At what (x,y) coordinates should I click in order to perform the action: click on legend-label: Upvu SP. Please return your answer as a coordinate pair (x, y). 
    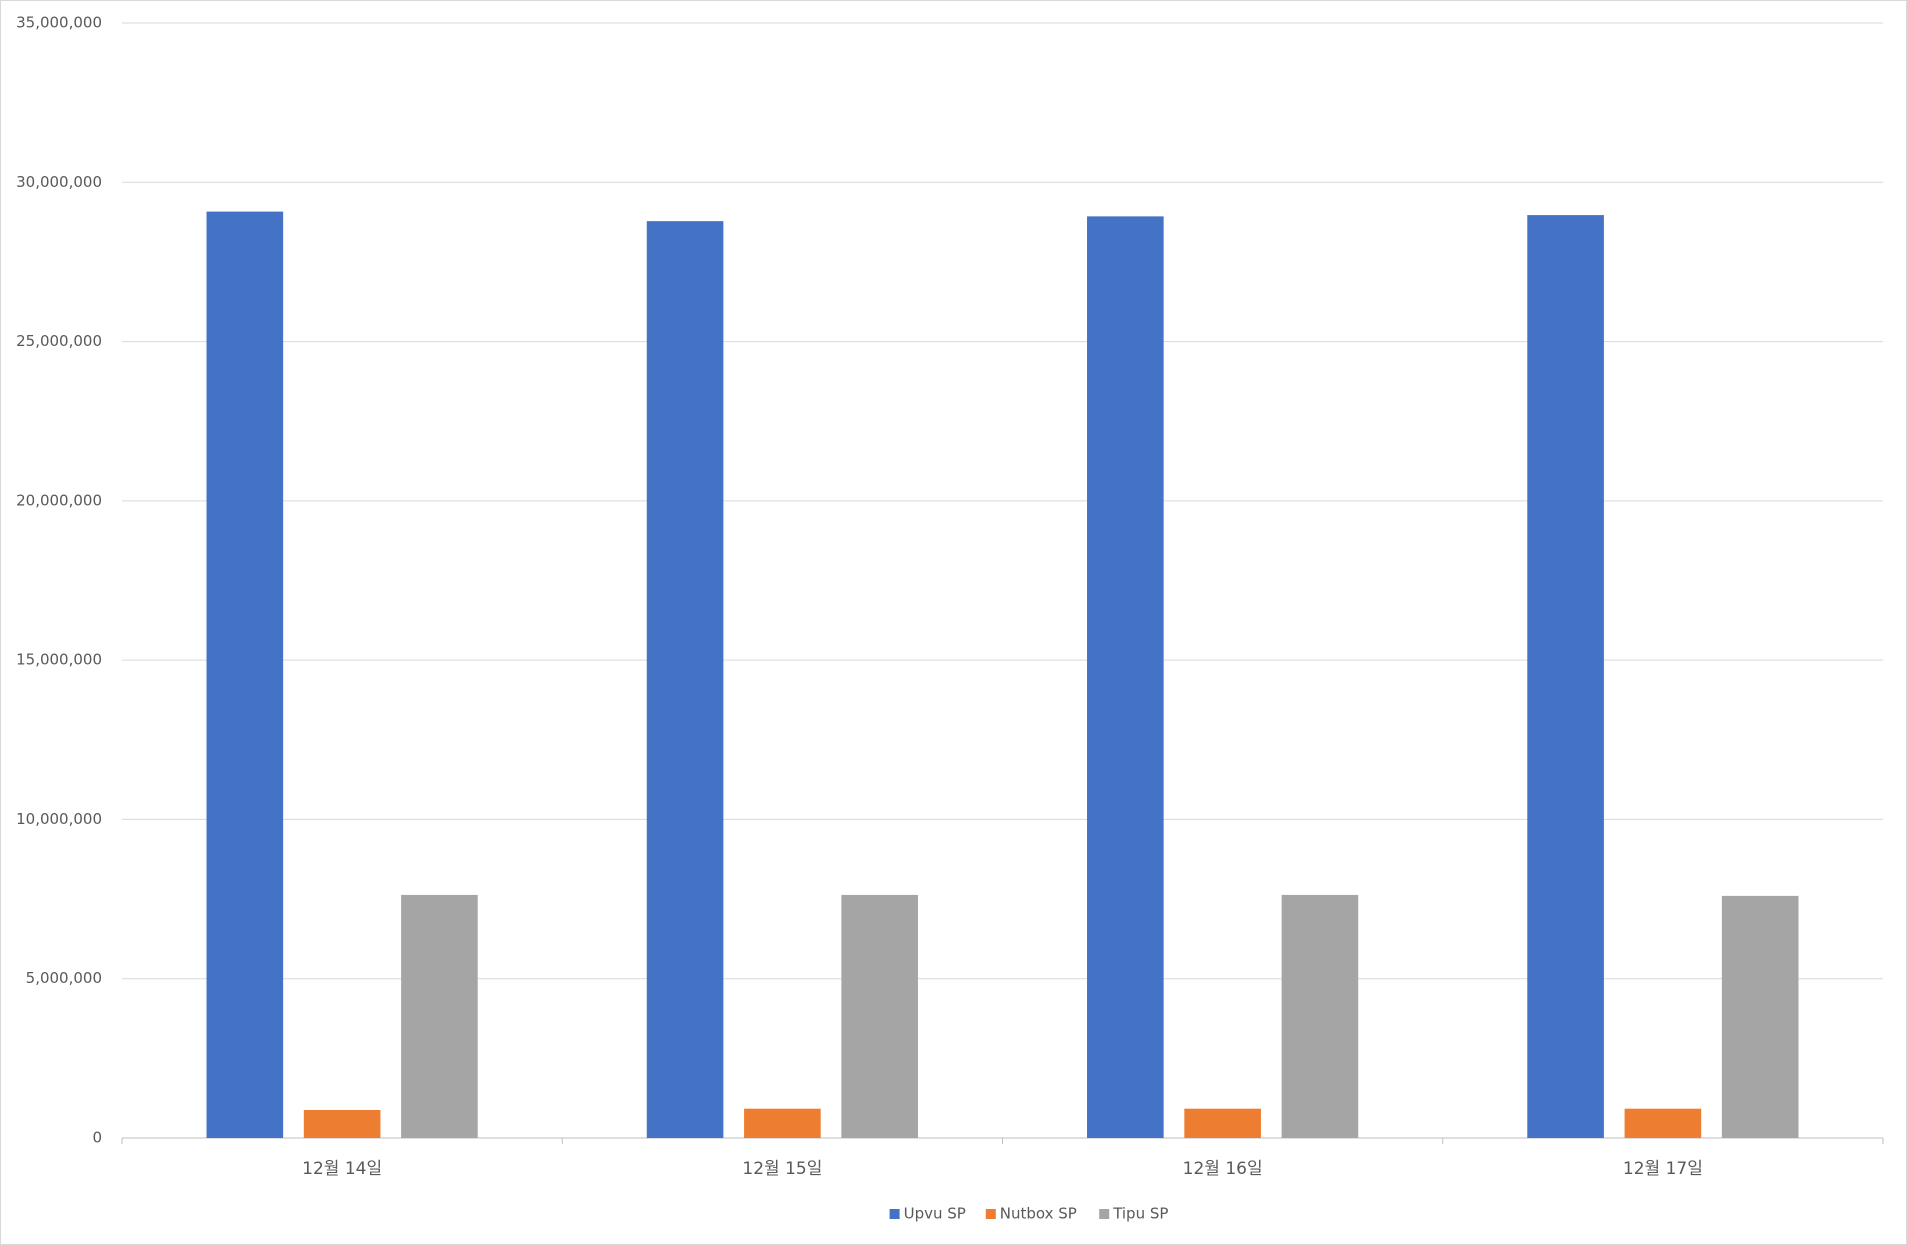
    Looking at the image, I should click on (935, 1214).